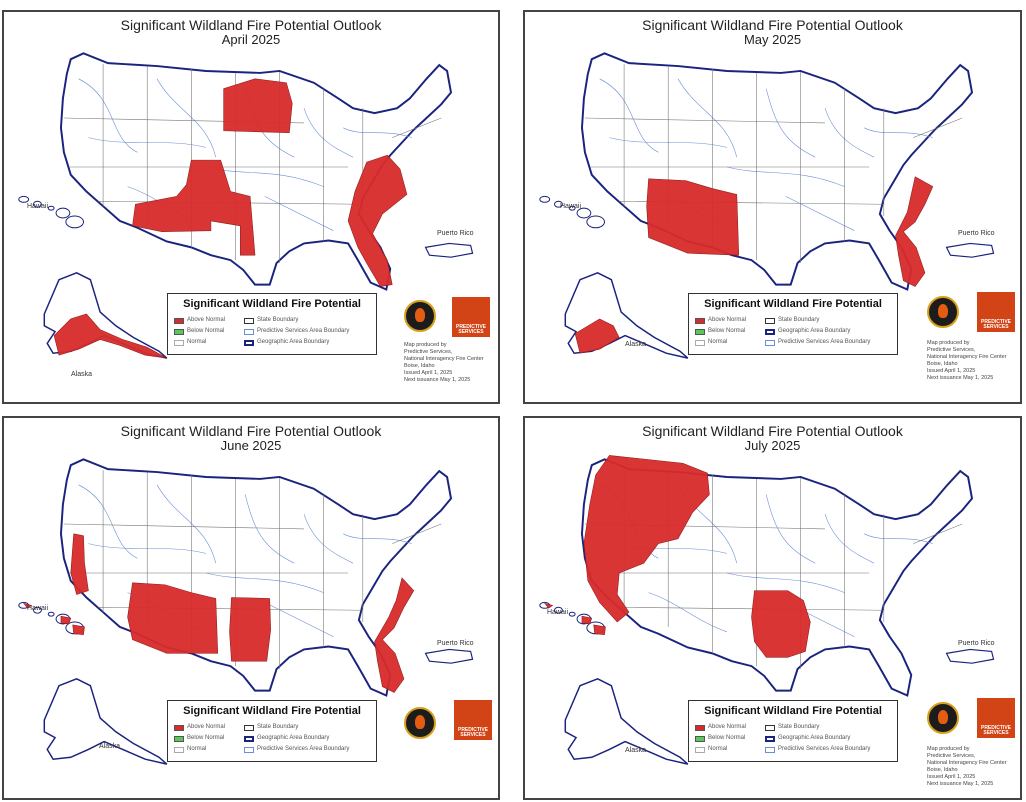 The height and width of the screenshot is (802, 1026). What do you see at coordinates (770, 728) in the screenshot?
I see `state-boundary-swatch` at bounding box center [770, 728].